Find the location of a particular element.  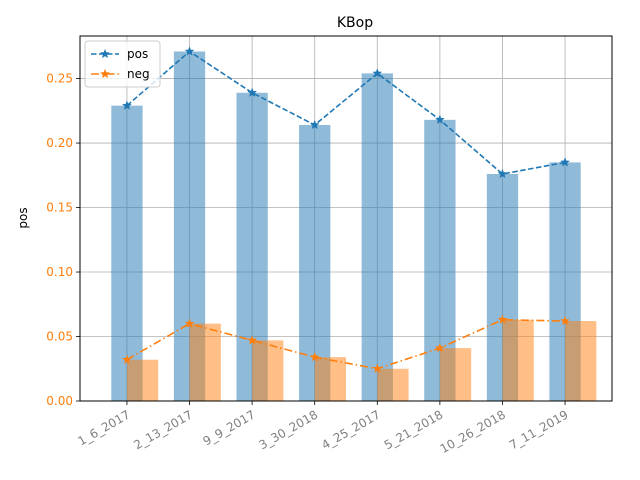

y-tick-label: 0.10 is located at coordinates (59, 272).